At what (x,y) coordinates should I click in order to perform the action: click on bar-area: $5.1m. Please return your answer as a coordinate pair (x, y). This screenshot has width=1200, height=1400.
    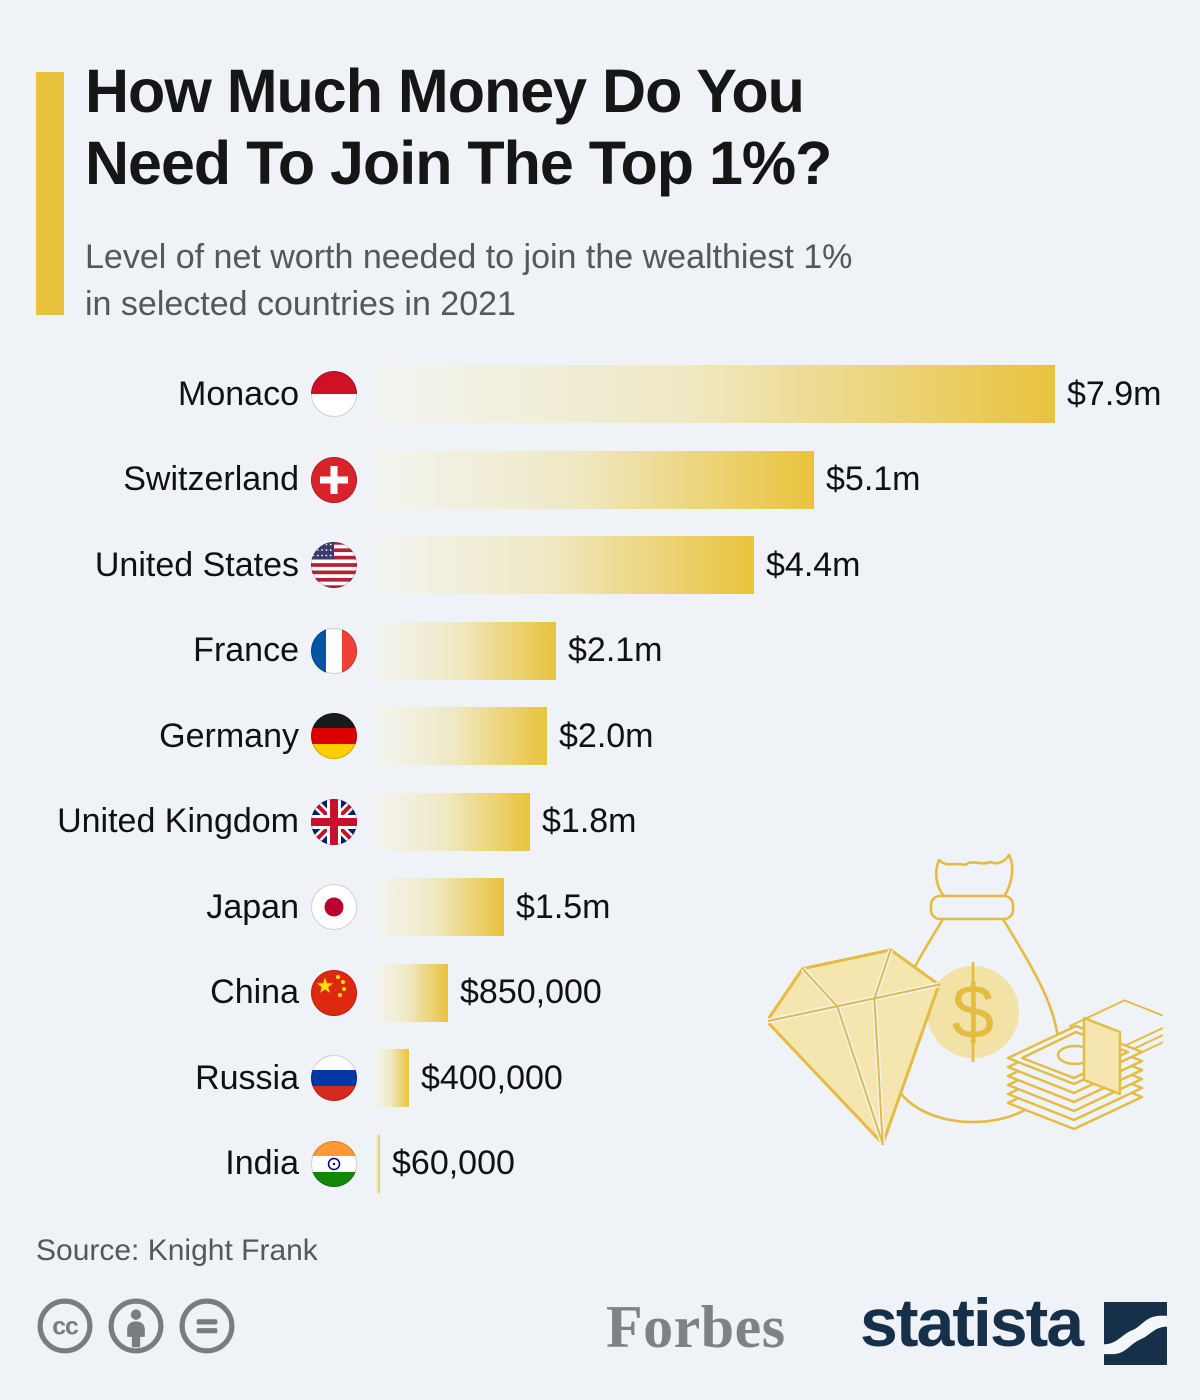
    Looking at the image, I should click on (787, 479).